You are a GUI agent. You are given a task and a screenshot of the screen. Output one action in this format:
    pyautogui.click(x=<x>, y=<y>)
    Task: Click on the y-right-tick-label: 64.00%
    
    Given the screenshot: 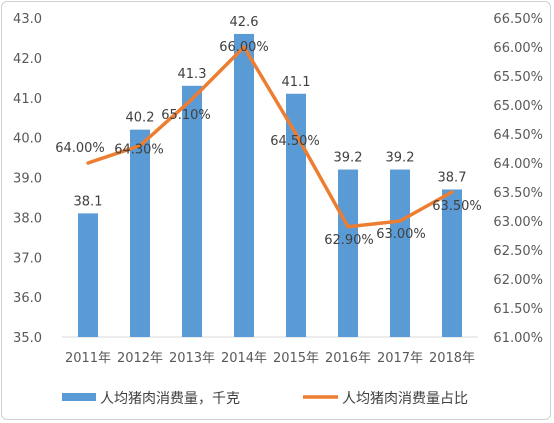 What is the action you would take?
    pyautogui.click(x=518, y=164)
    